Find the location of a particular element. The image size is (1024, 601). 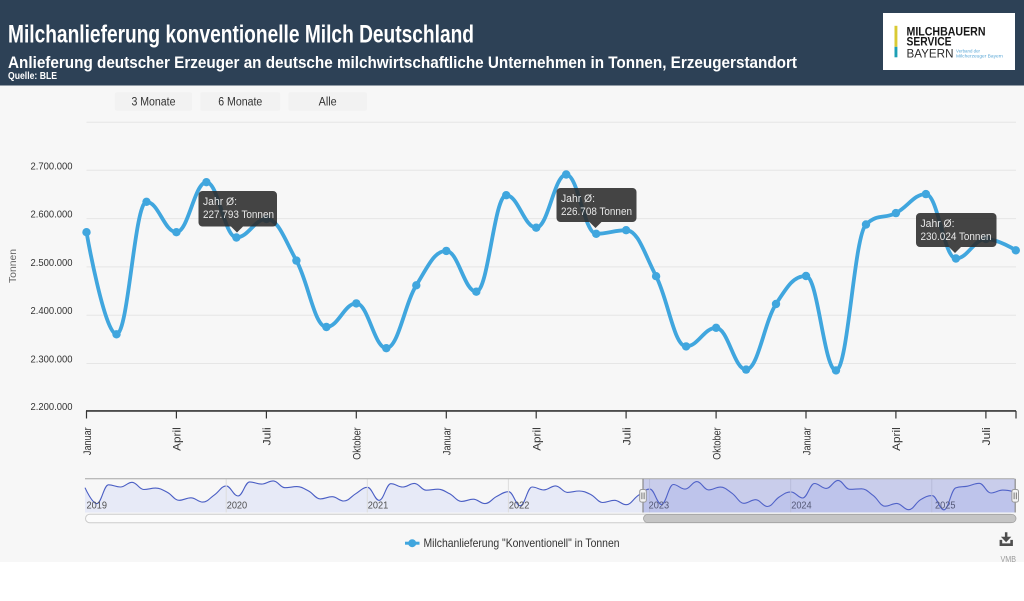

svg-text: 2024 is located at coordinates (801, 506).